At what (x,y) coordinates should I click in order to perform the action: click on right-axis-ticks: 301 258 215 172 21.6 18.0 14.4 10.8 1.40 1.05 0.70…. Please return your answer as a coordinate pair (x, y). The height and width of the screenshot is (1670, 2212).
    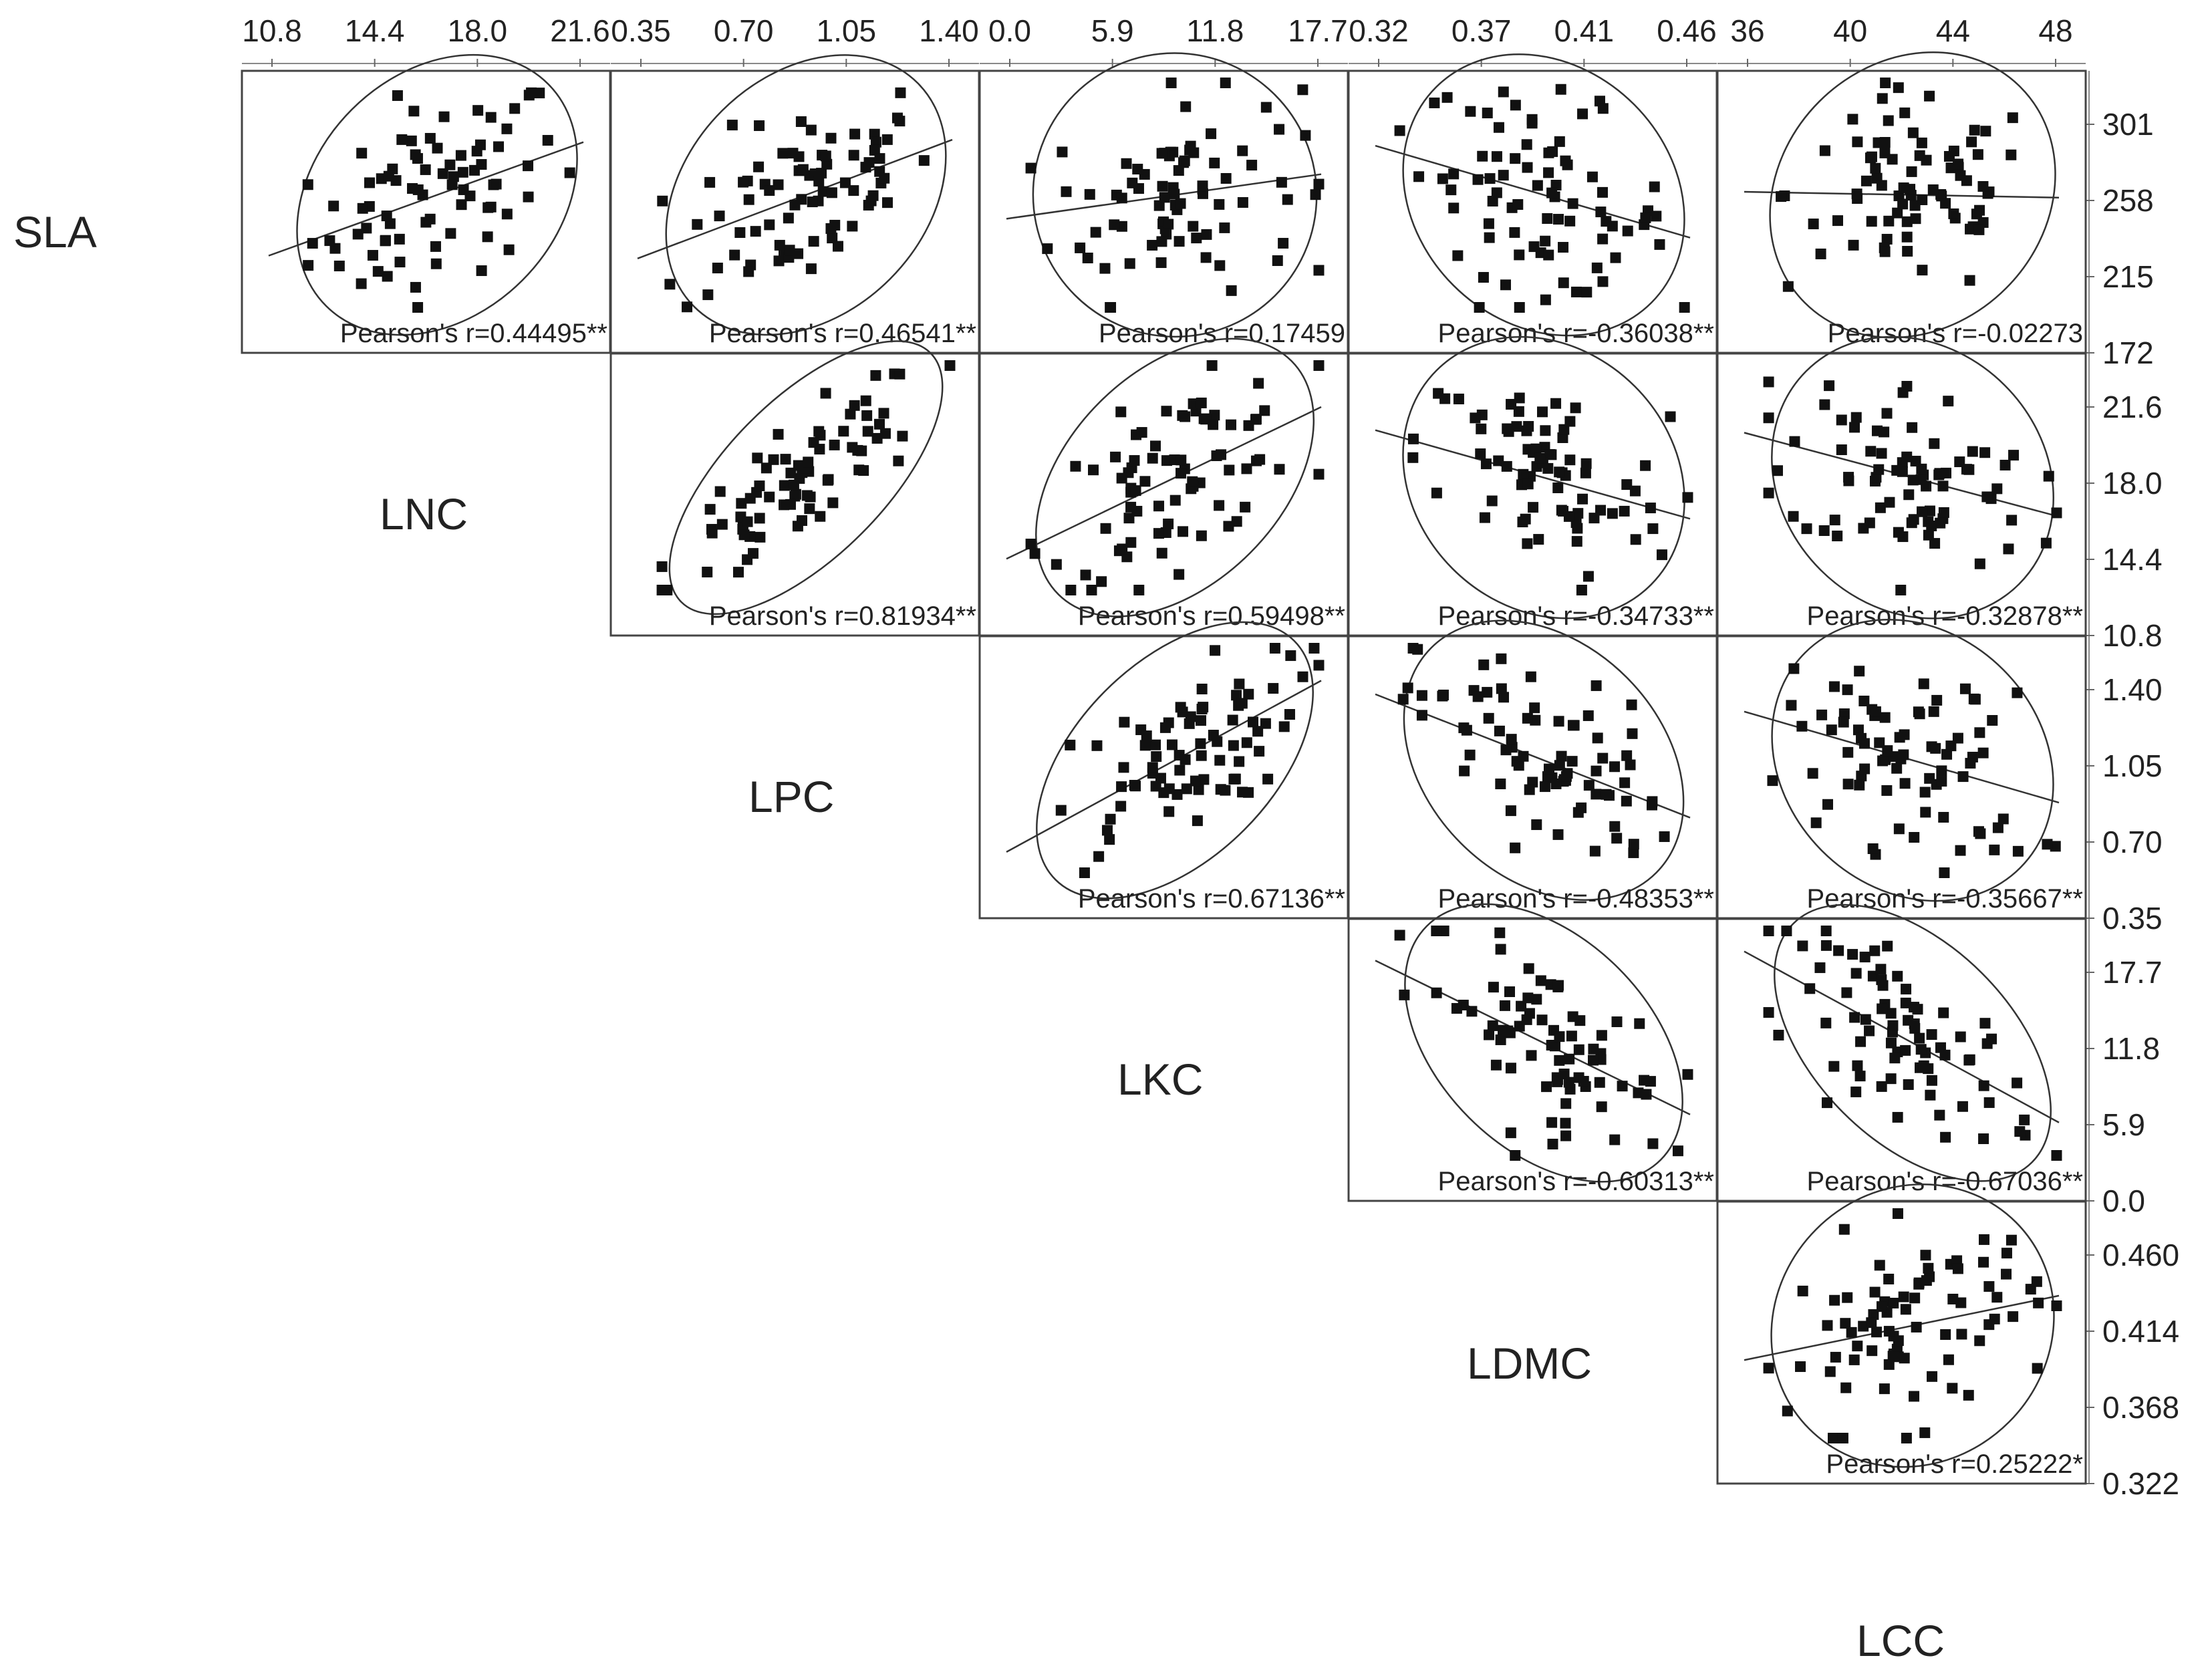
    Looking at the image, I should click on (2132, 786).